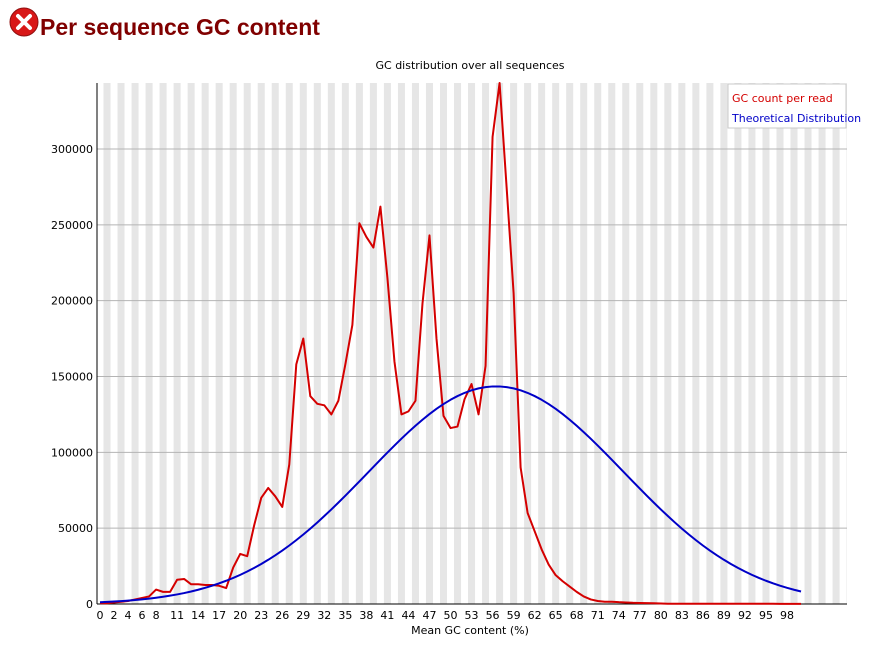 The height and width of the screenshot is (668, 875). Describe the element at coordinates (619, 615) in the screenshot. I see `x-tick-label: 74` at that location.